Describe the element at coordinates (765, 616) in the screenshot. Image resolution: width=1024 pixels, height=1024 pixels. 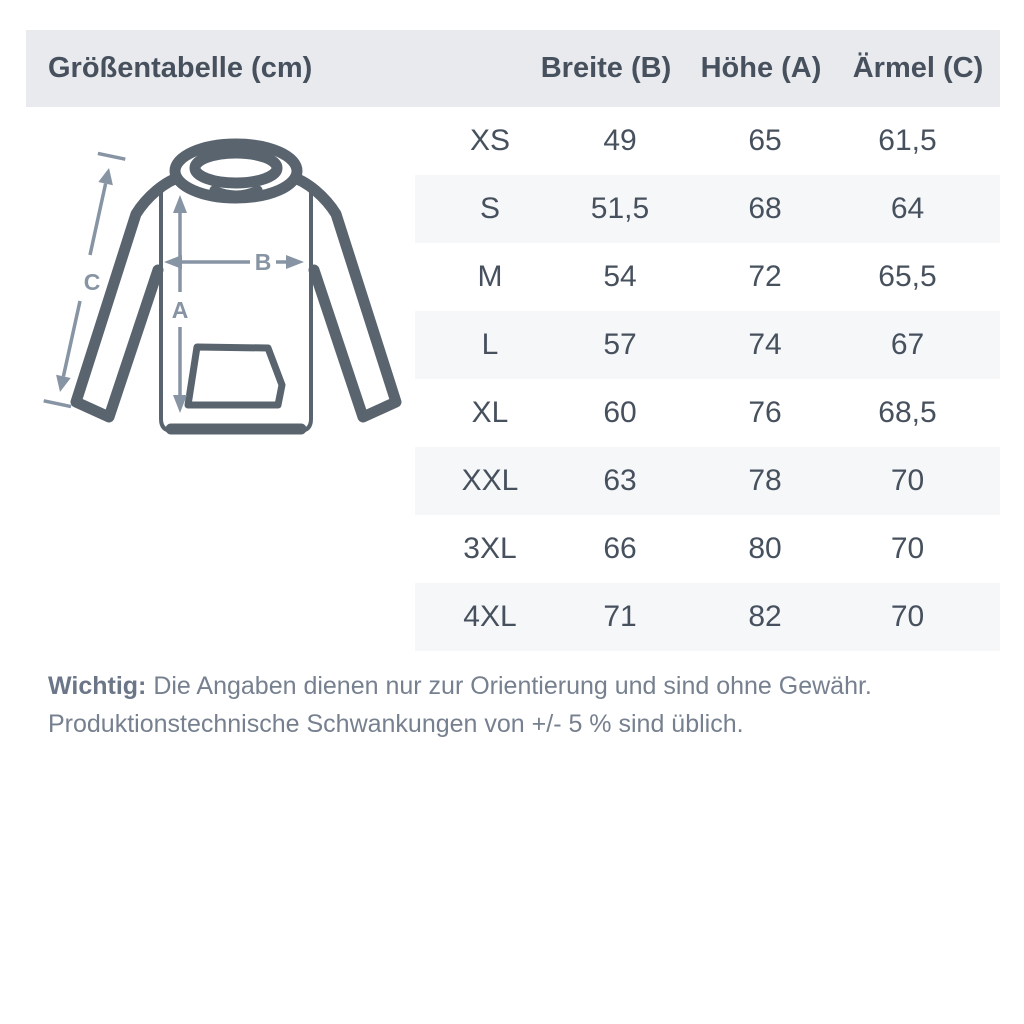
I see `hoehe-value: 82` at that location.